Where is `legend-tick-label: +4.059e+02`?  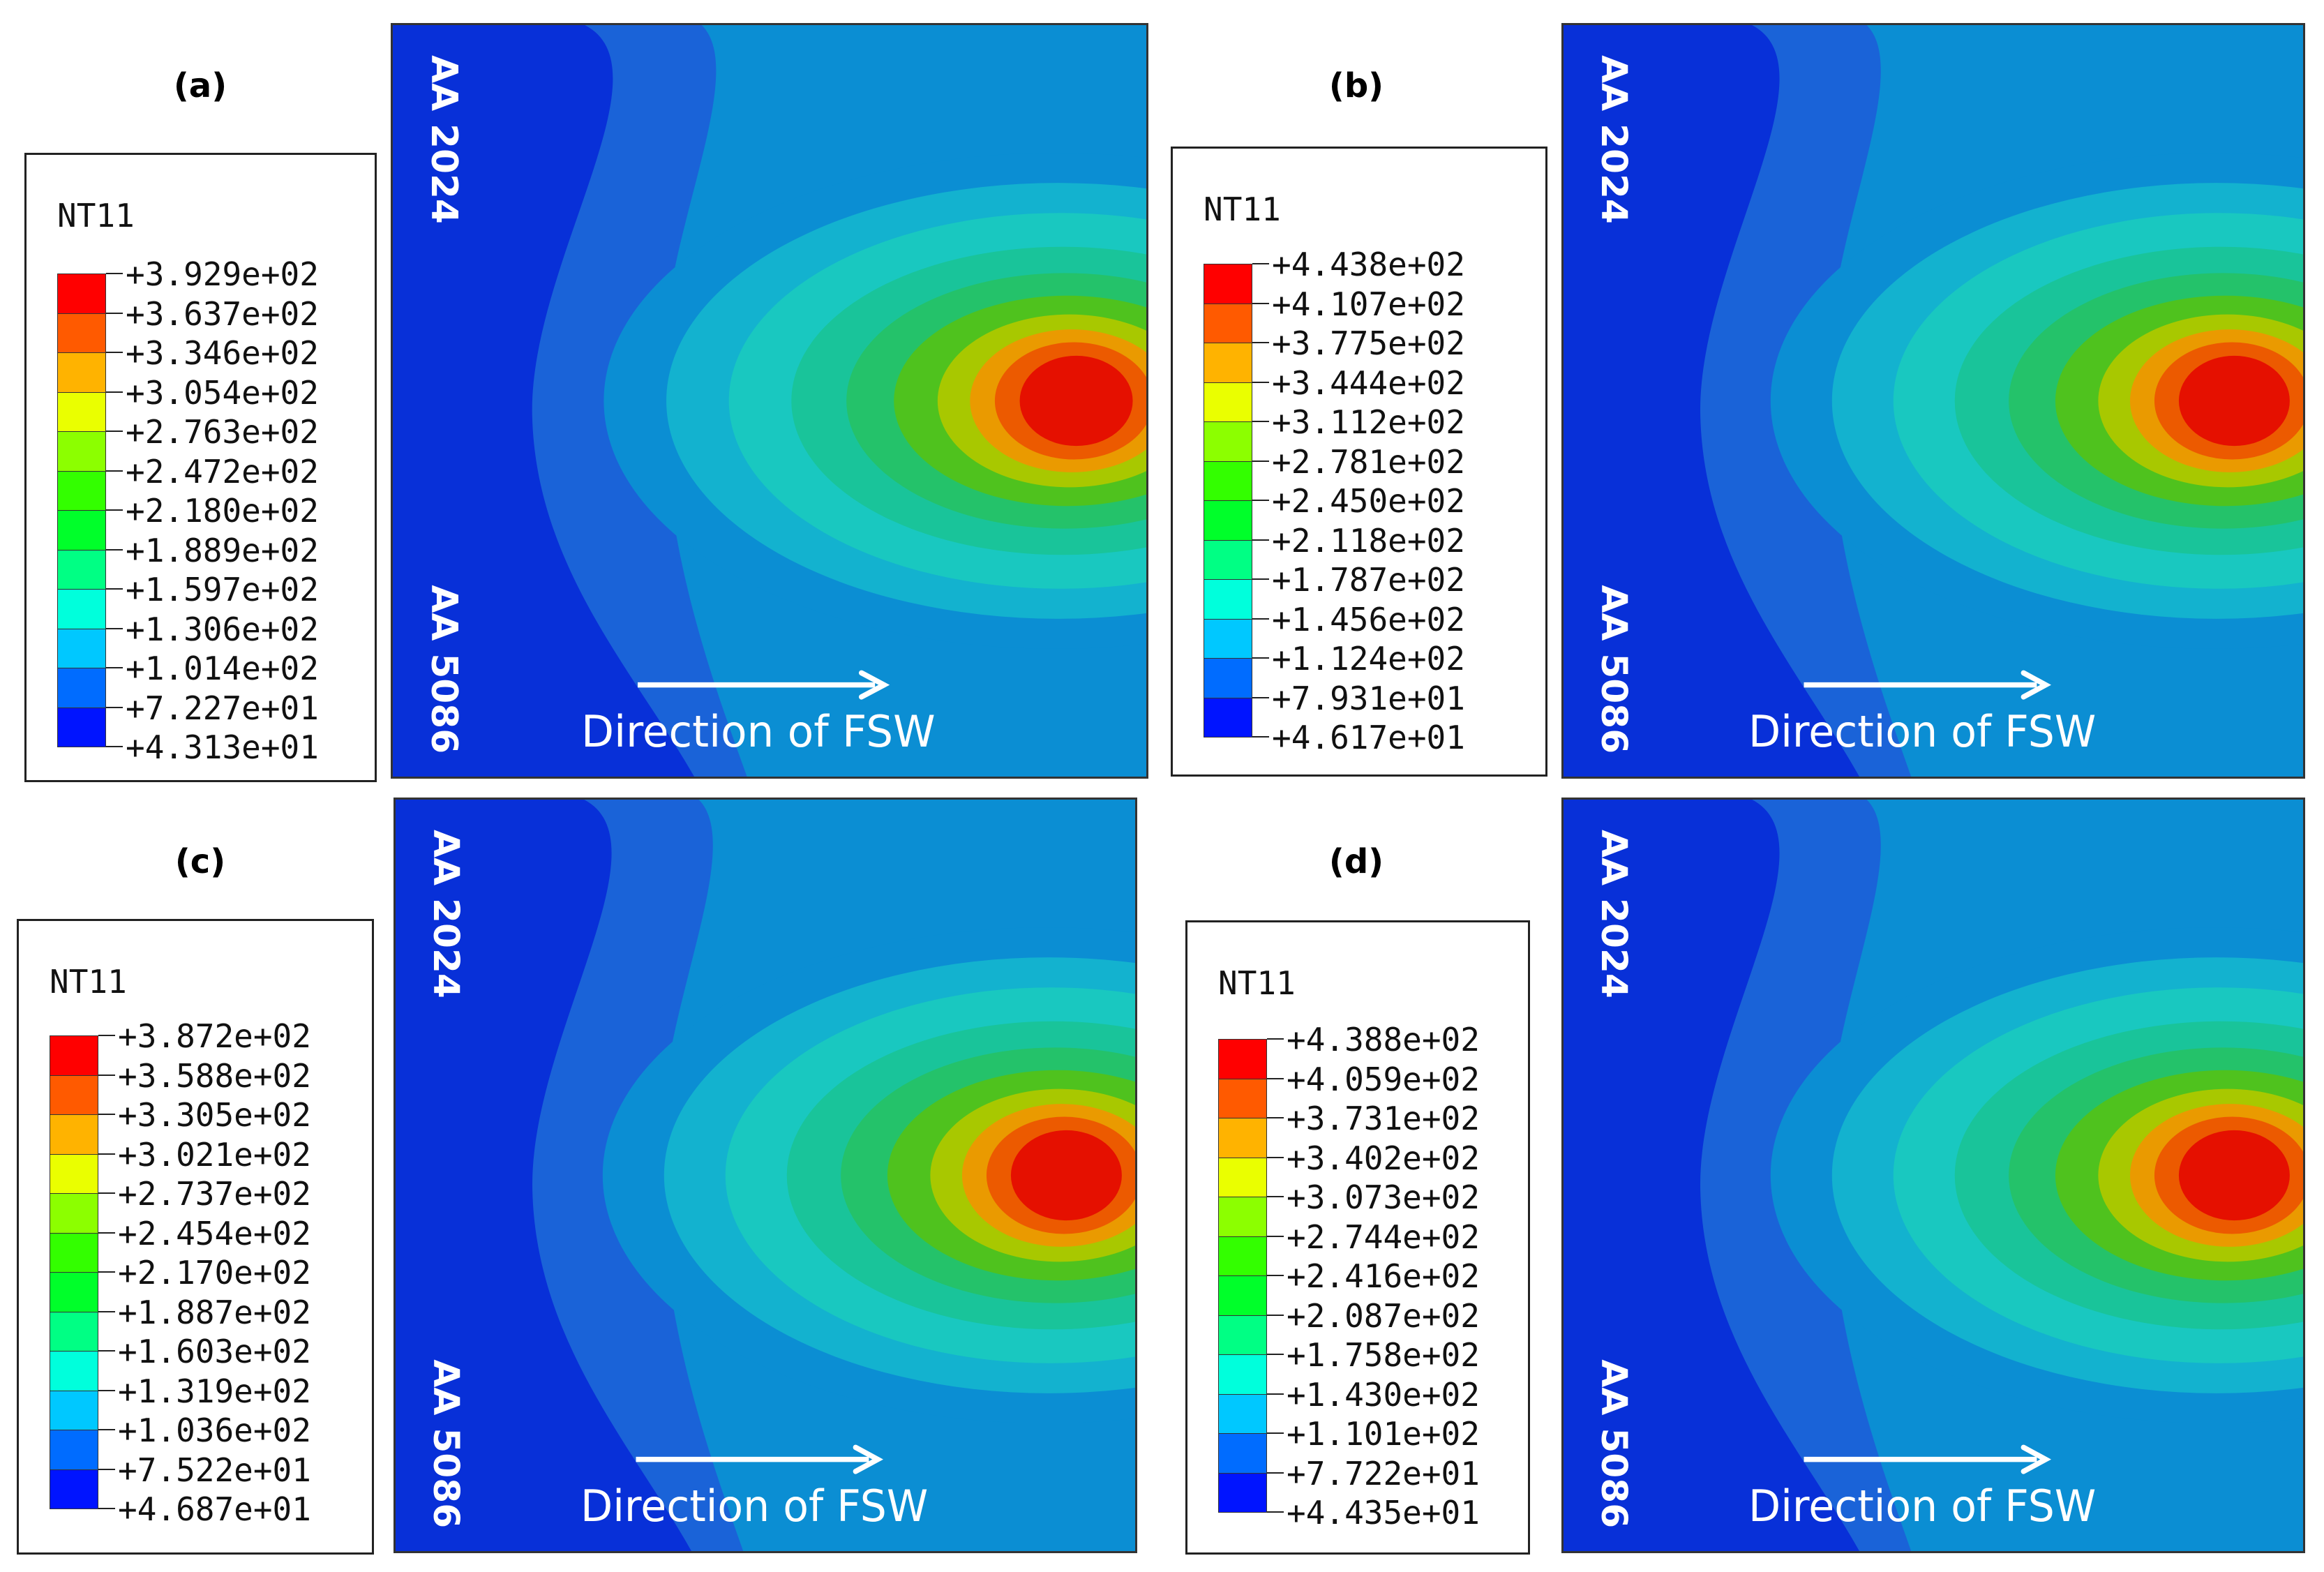
legend-tick-label: +4.059e+02 is located at coordinates (1383, 1079).